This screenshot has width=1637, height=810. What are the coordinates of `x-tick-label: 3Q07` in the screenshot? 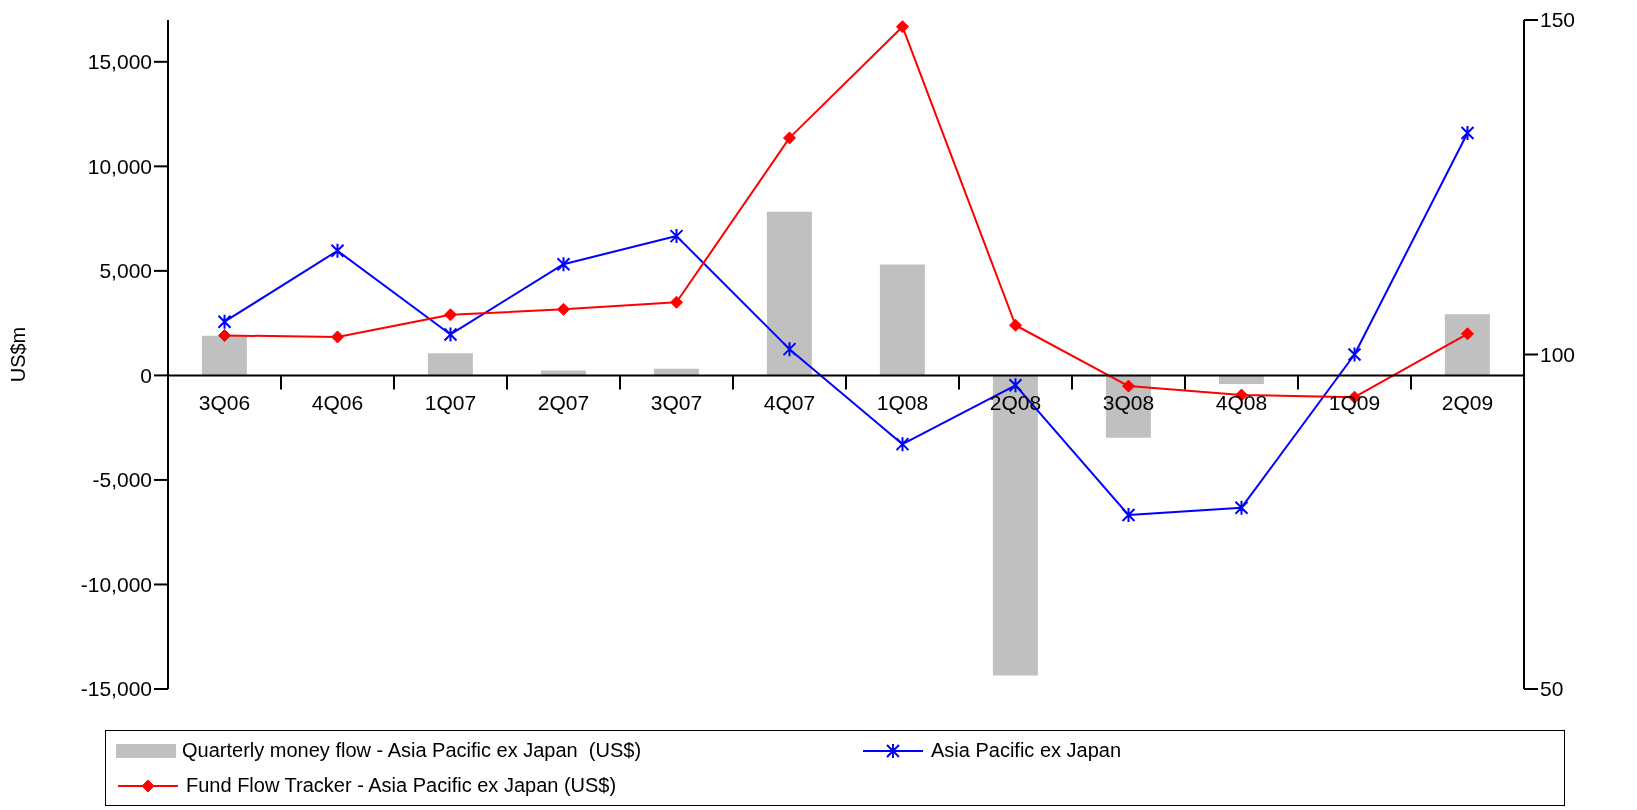 It's located at (676, 403).